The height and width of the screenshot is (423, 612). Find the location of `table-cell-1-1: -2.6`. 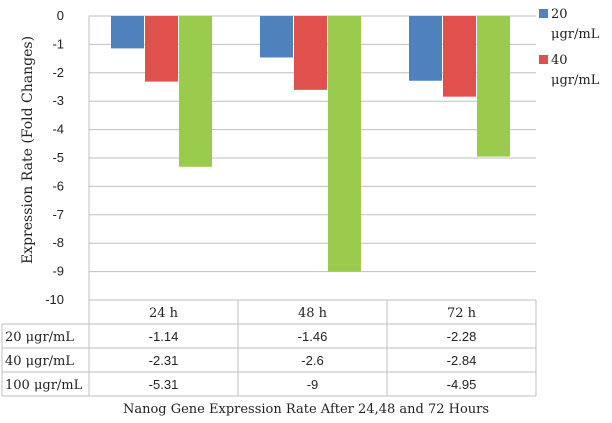

table-cell-1-1: -2.6 is located at coordinates (312, 360).